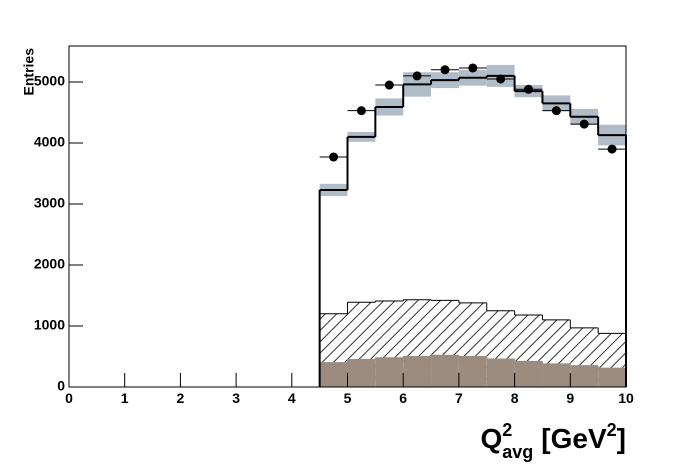 The image size is (696, 472). I want to click on x-label-unit-sup: 2, so click(612, 430).